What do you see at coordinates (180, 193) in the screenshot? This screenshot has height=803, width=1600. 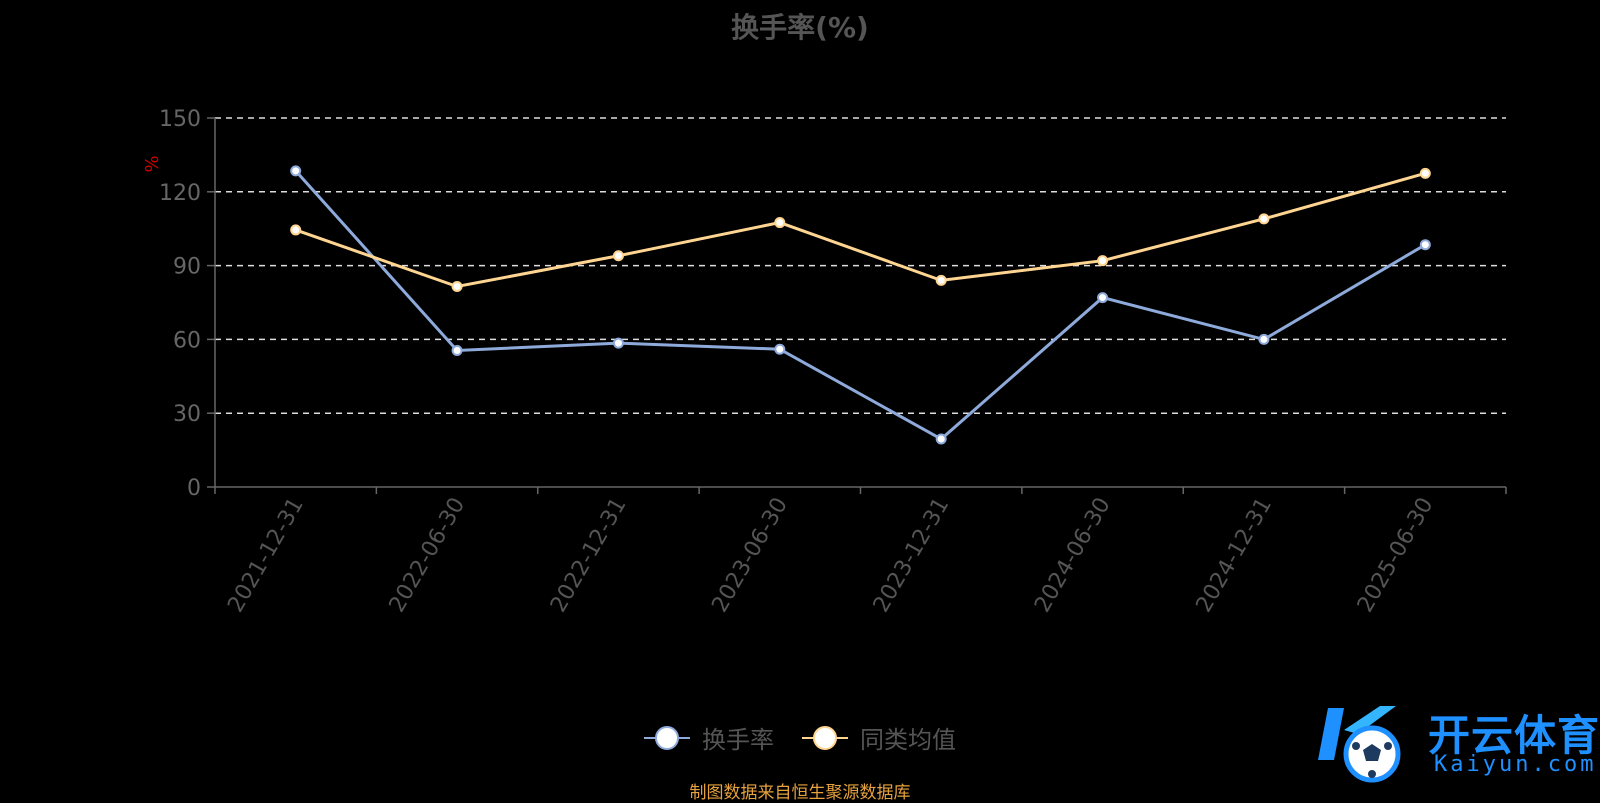 I see `y-tick-label: 120` at bounding box center [180, 193].